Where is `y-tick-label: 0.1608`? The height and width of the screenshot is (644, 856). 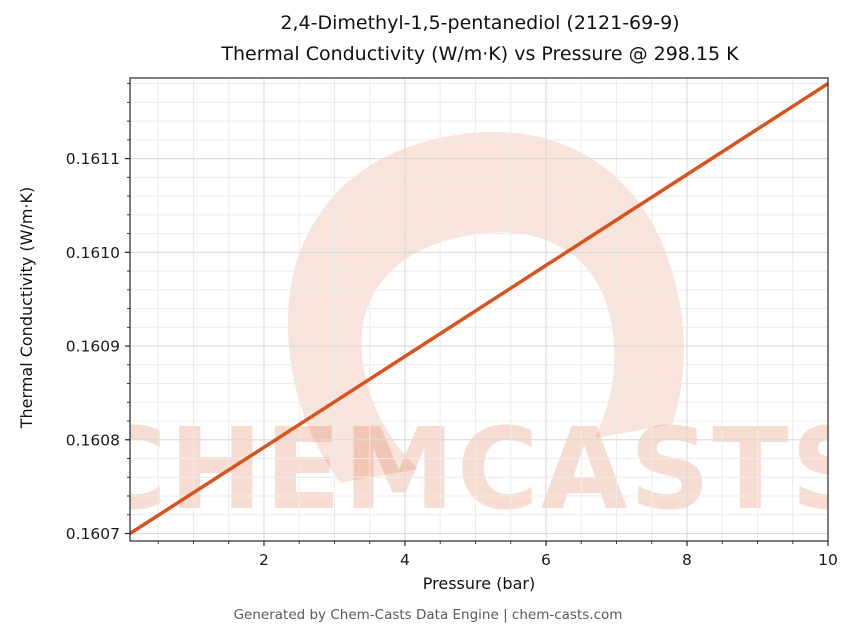 y-tick-label: 0.1608 is located at coordinates (93, 440).